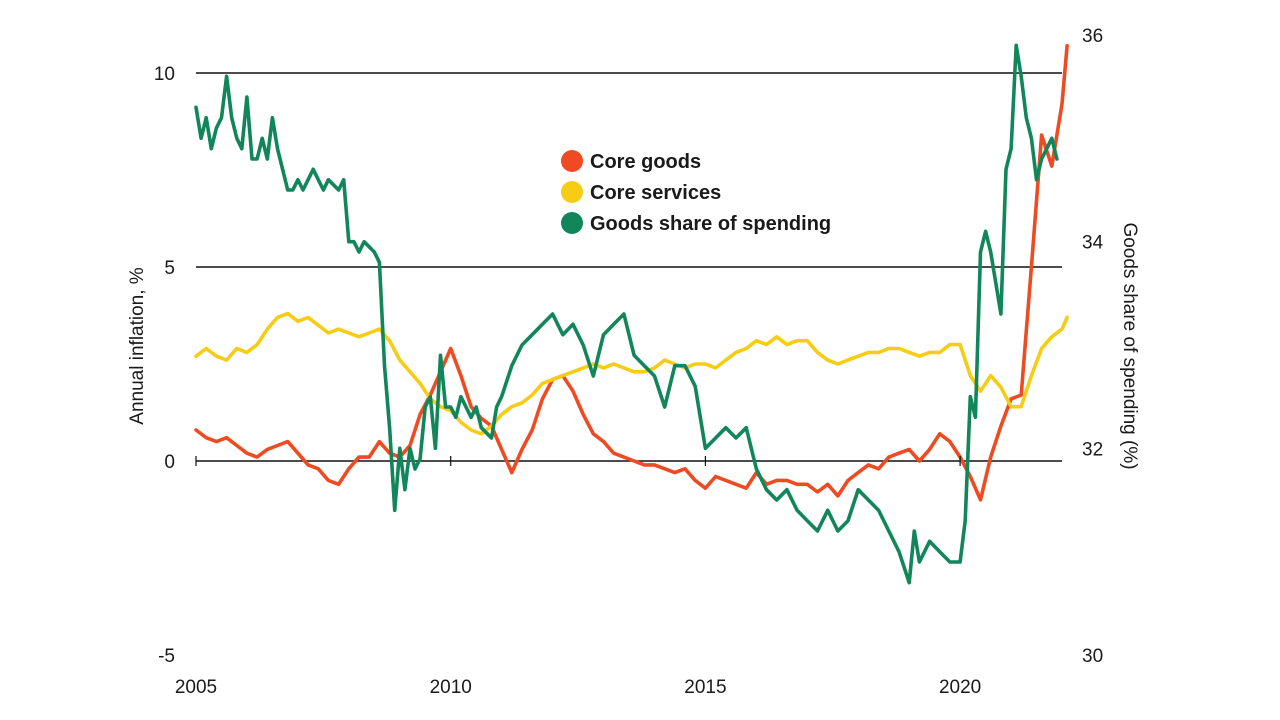 This screenshot has height=720, width=1280. I want to click on right-y-tick-label: 36, so click(1092, 36).